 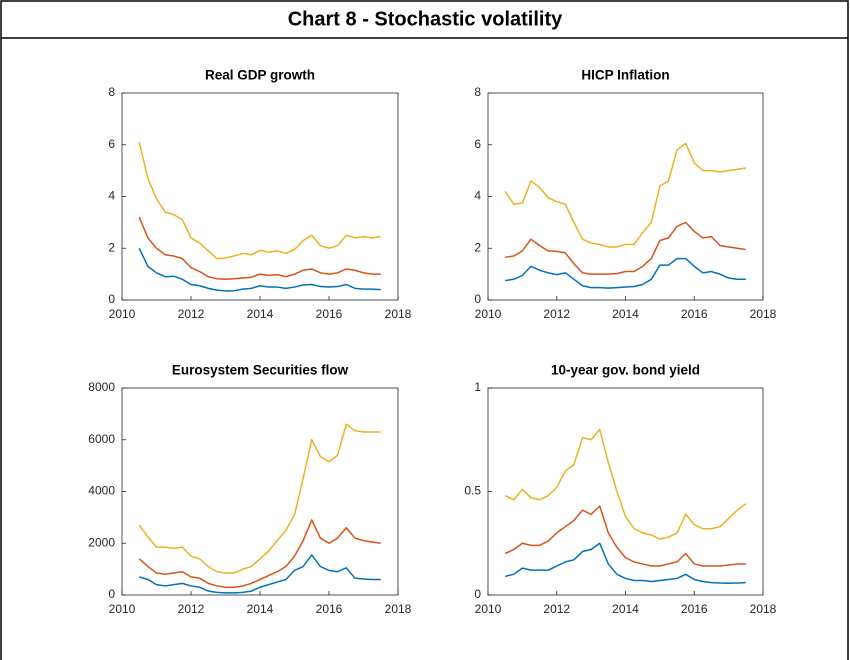 What do you see at coordinates (260, 370) in the screenshot?
I see `subplot-title: Eurosystem Securities flow` at bounding box center [260, 370].